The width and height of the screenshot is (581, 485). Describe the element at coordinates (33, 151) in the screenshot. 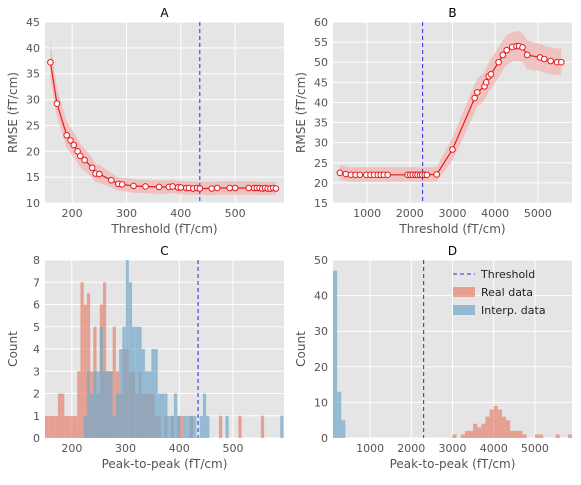

I see `y-tick-label: 20` at that location.